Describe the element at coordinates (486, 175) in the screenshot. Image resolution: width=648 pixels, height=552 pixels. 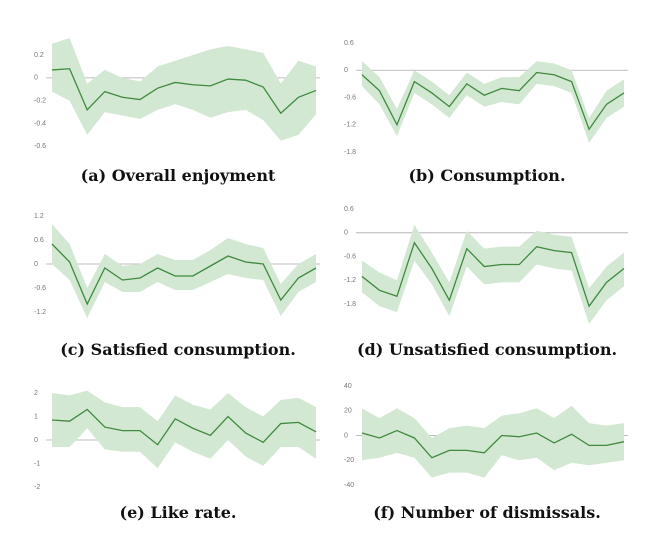
I see `caption: (b) Consumption.` at that location.